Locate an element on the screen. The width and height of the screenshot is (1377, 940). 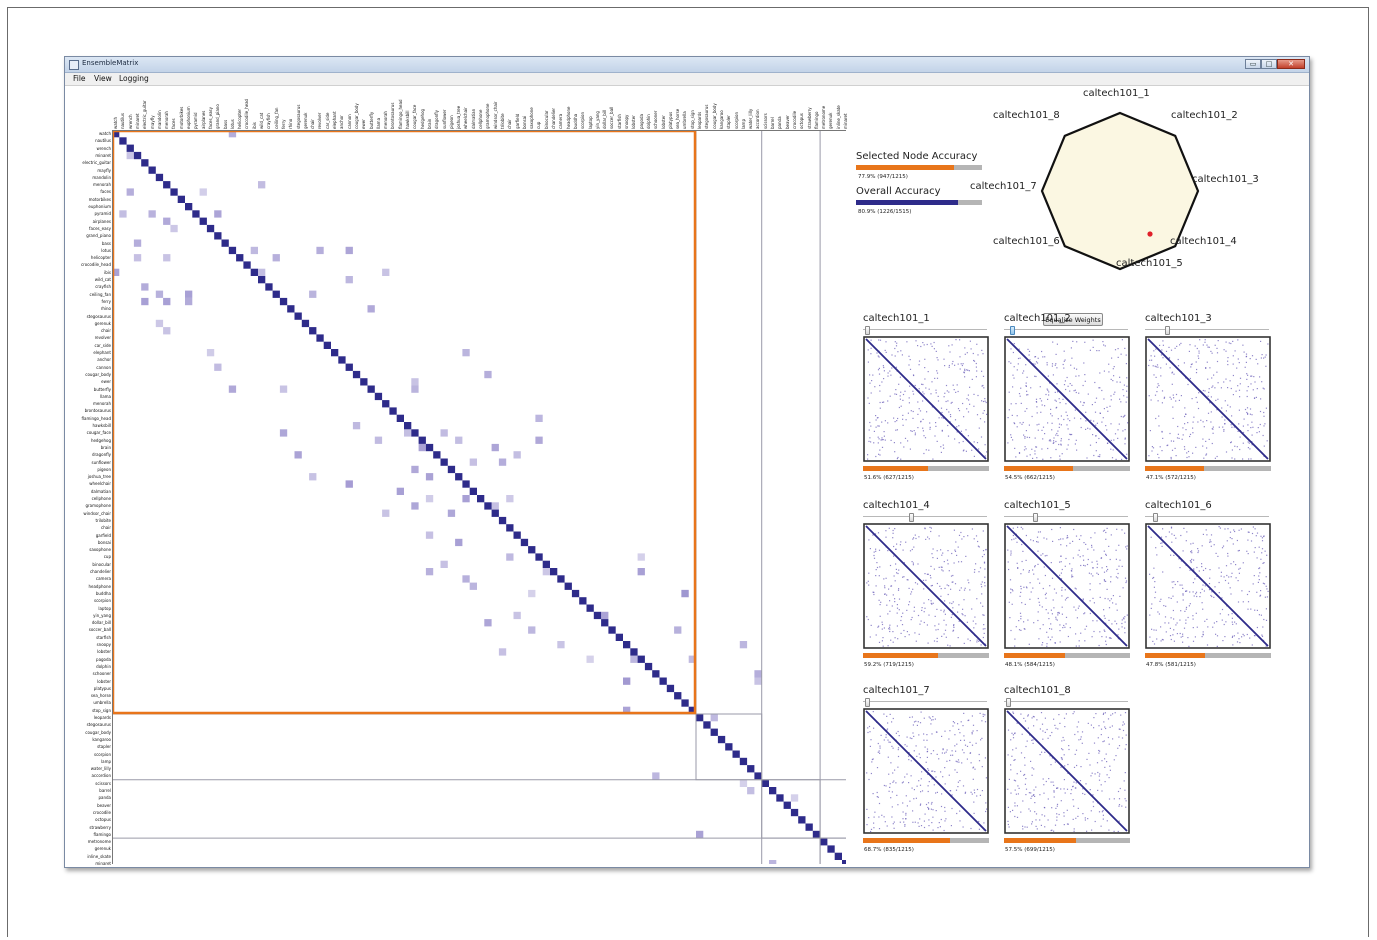
radar-label-3: caltech101_3 is located at coordinates (1225, 179).